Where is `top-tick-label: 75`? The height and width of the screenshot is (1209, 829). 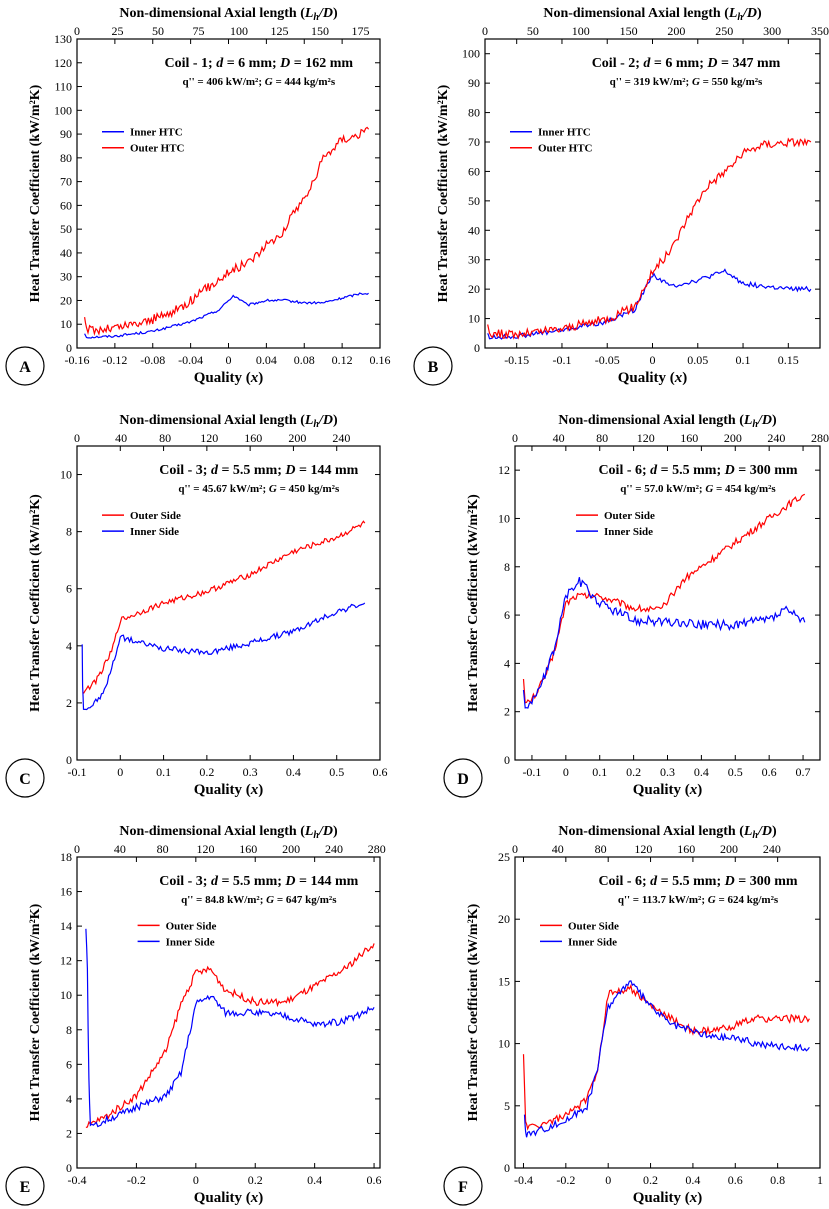 top-tick-label: 75 is located at coordinates (199, 31).